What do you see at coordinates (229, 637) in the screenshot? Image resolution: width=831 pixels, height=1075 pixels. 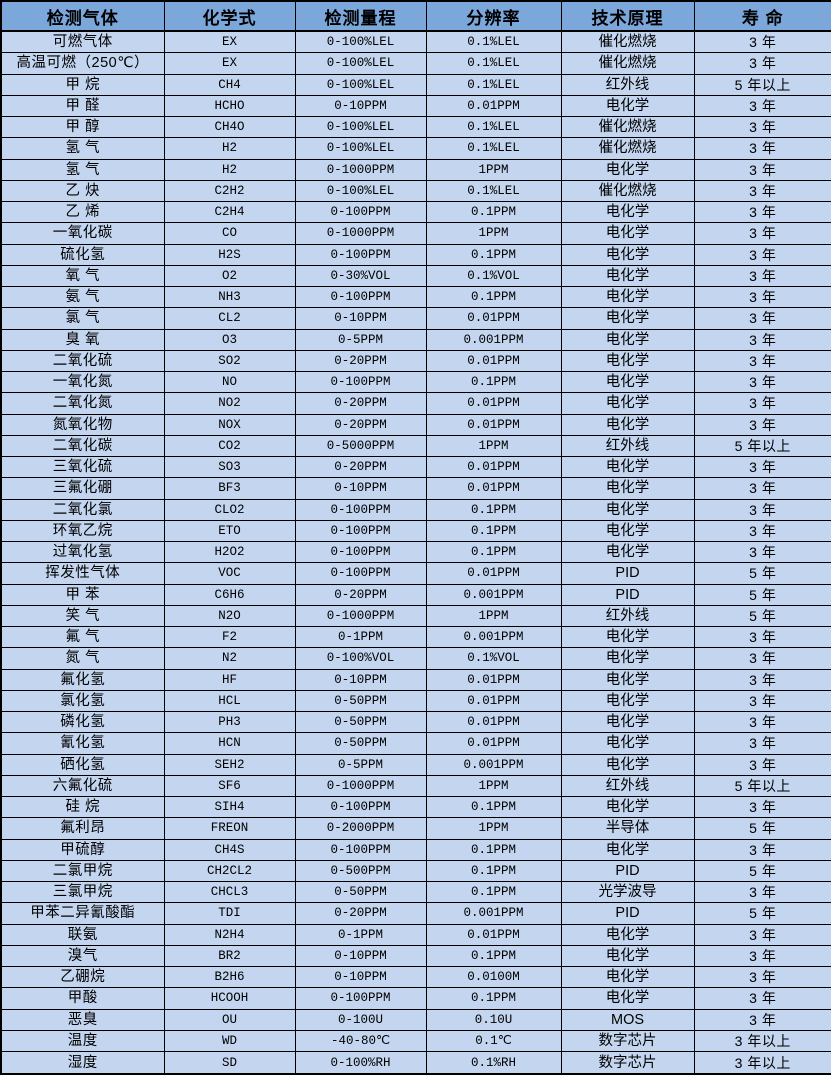 I see `cell-chemical-formula: F2` at bounding box center [229, 637].